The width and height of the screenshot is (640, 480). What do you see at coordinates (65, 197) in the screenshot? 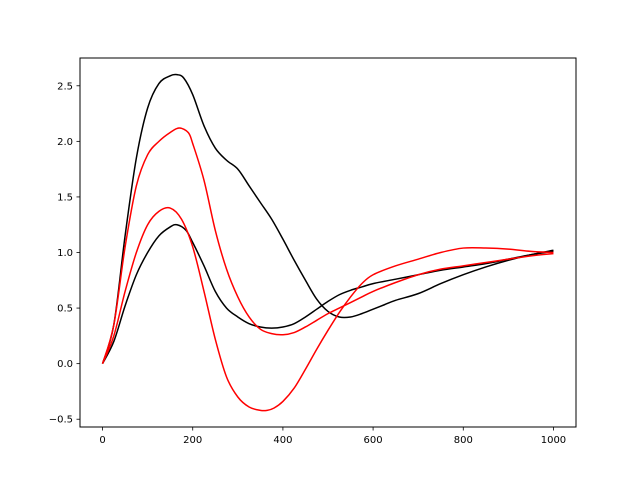
I see `y-tick-label: 1.5` at bounding box center [65, 197].